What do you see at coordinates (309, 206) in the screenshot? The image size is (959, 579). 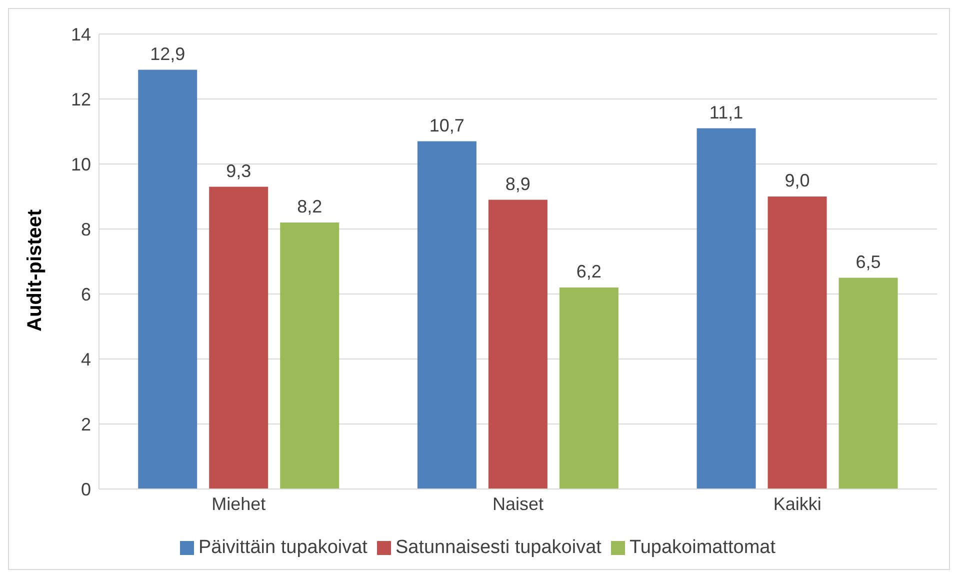 I see `data-label: 8,2` at bounding box center [309, 206].